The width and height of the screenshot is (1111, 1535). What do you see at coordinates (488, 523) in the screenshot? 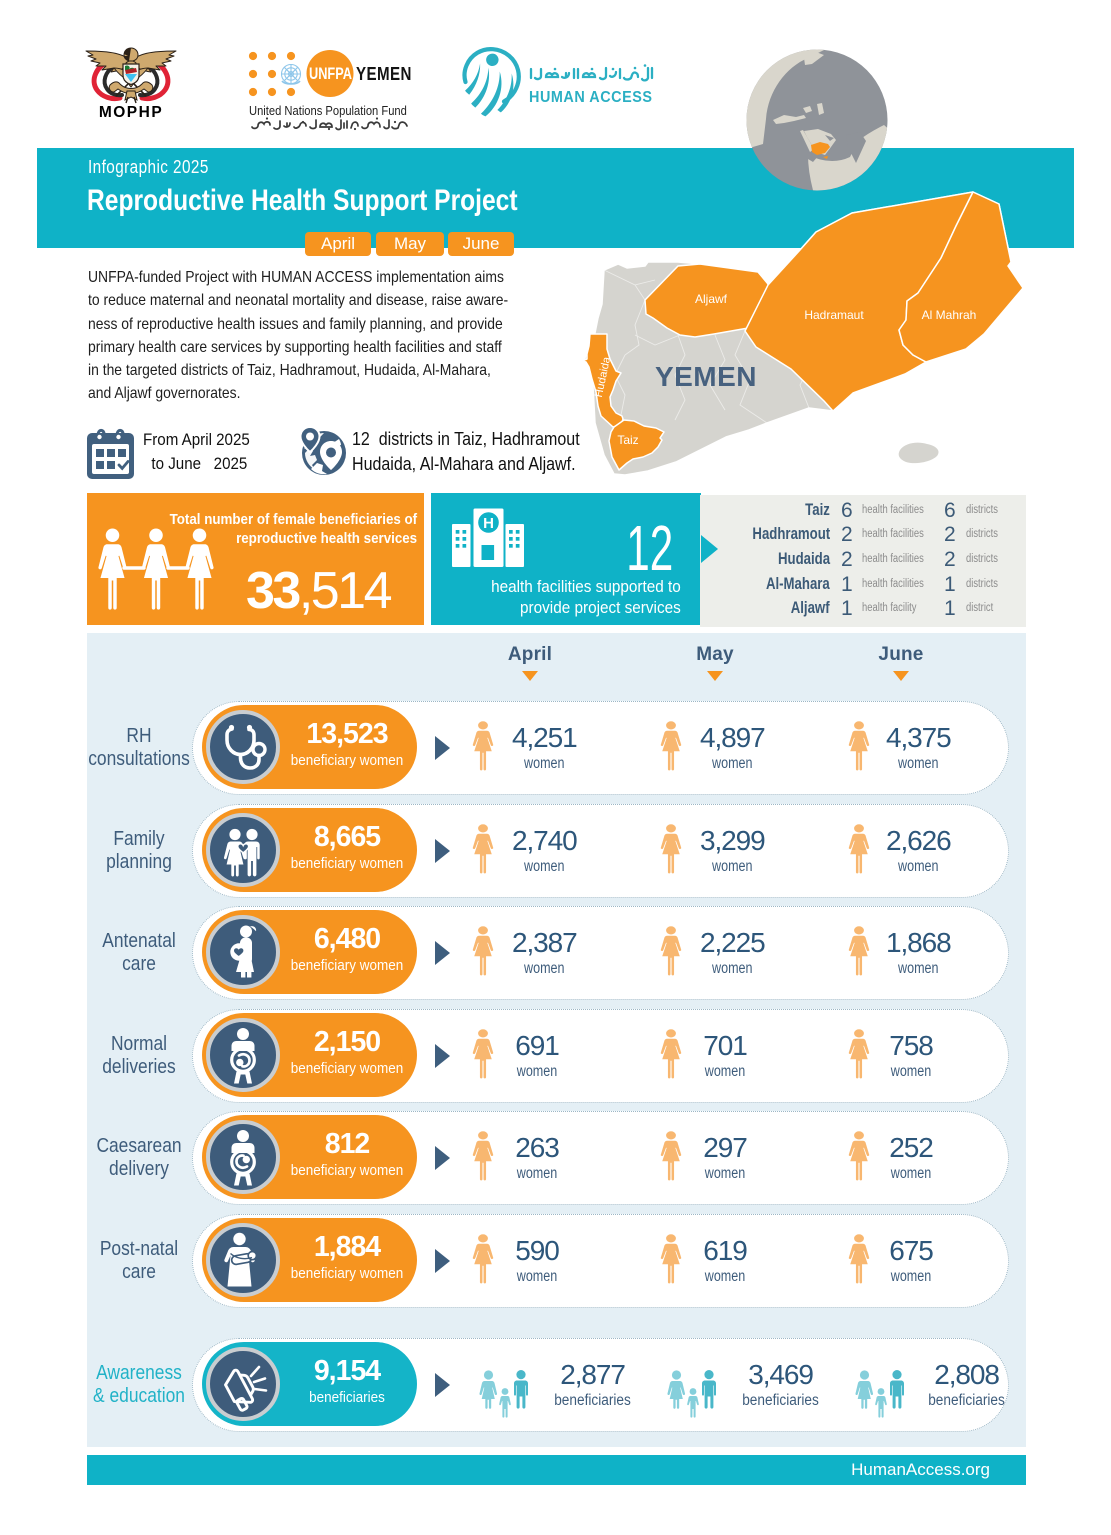
I see `svg-text: H` at bounding box center [488, 523].